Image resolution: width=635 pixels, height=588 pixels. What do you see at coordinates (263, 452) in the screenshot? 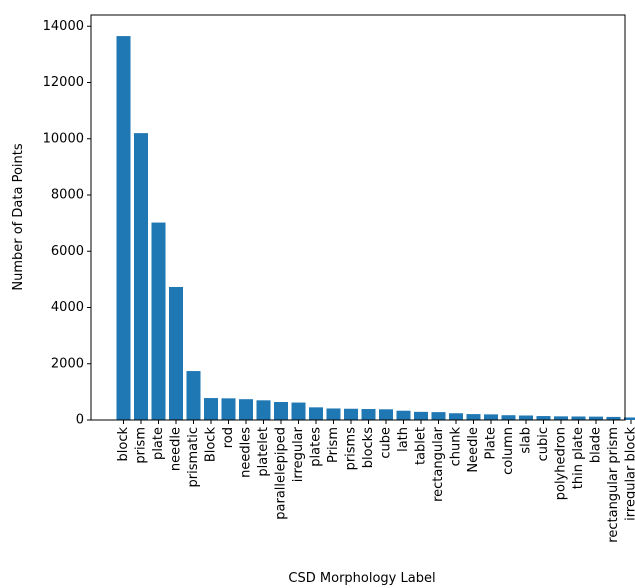
I see `x-tick-label: platelet` at bounding box center [263, 452].